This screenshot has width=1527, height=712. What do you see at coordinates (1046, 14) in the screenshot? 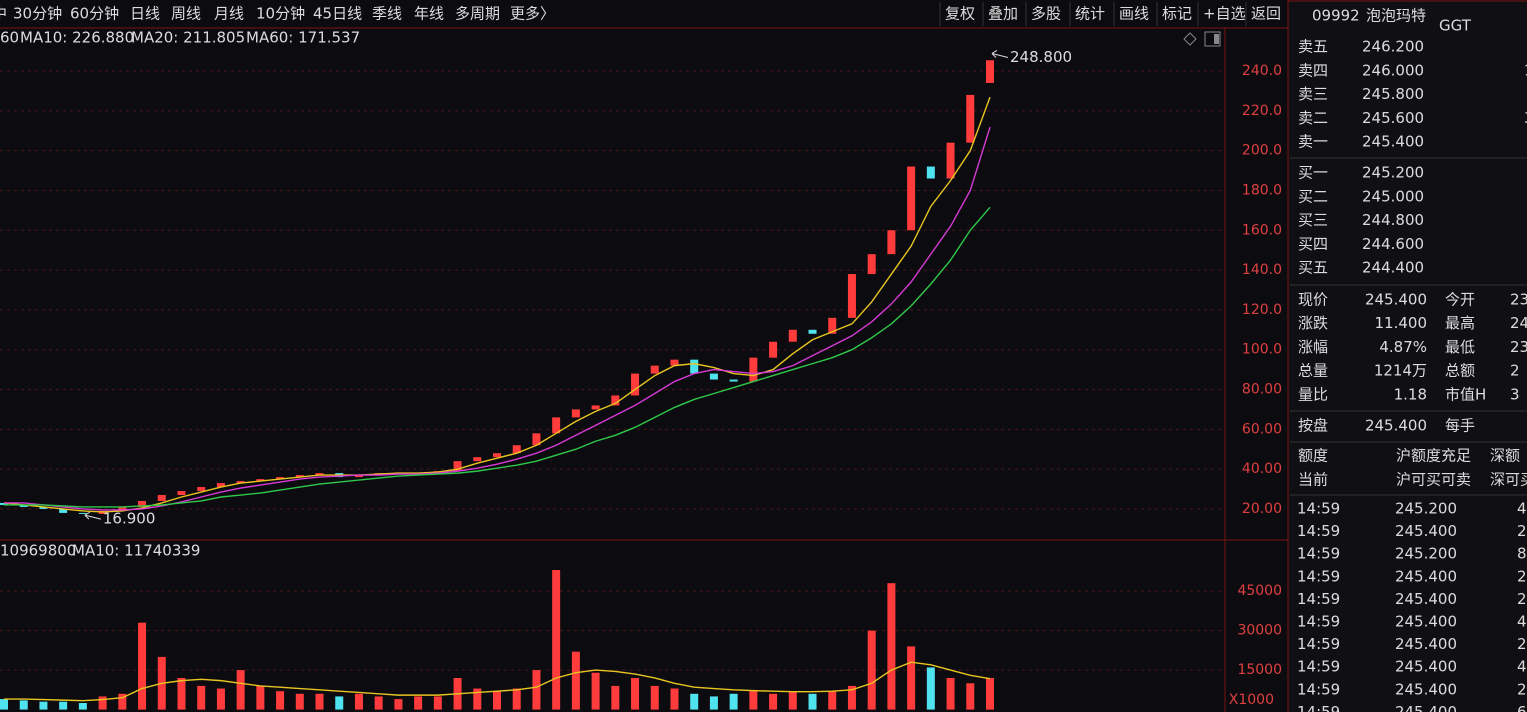
I see `toolbar-button: 多股` at bounding box center [1046, 14].